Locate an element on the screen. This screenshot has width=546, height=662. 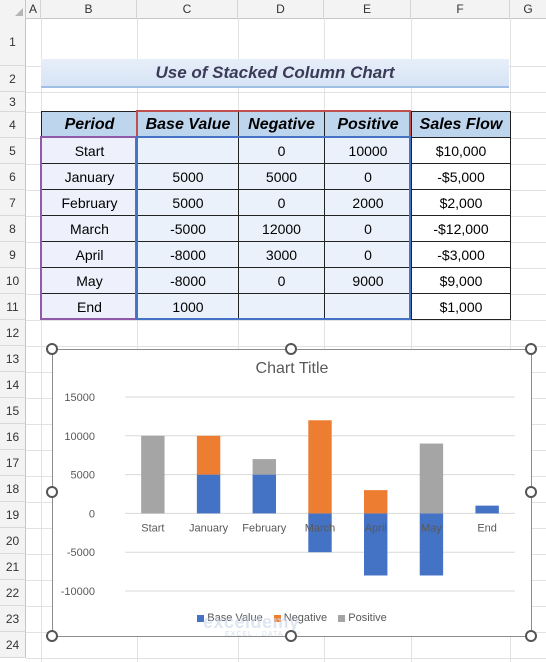
row-header-11: 11 is located at coordinates (13, 307).